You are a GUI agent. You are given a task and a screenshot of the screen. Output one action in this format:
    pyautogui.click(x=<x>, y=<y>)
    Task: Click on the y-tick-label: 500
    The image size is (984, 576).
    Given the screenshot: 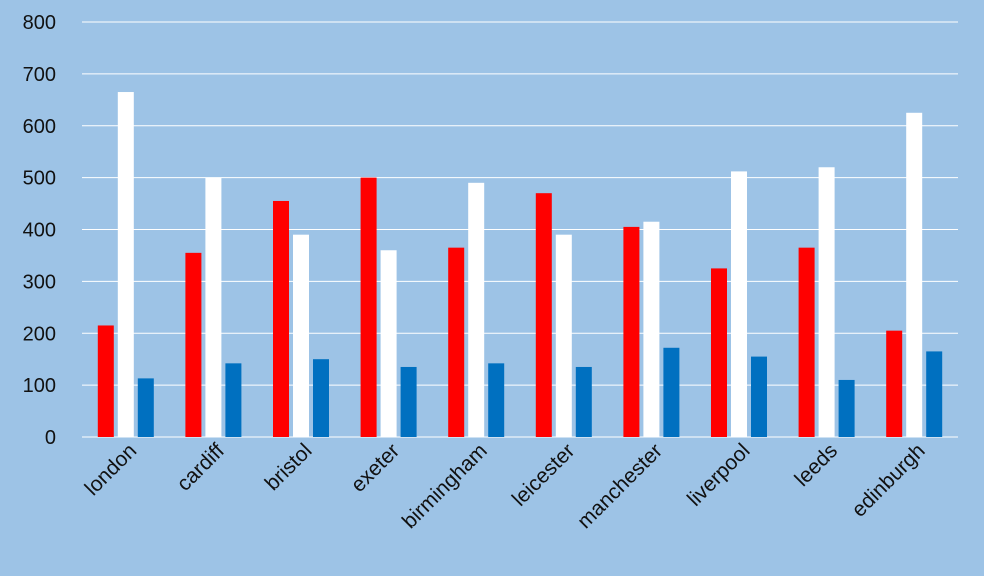 What is the action you would take?
    pyautogui.click(x=39, y=179)
    